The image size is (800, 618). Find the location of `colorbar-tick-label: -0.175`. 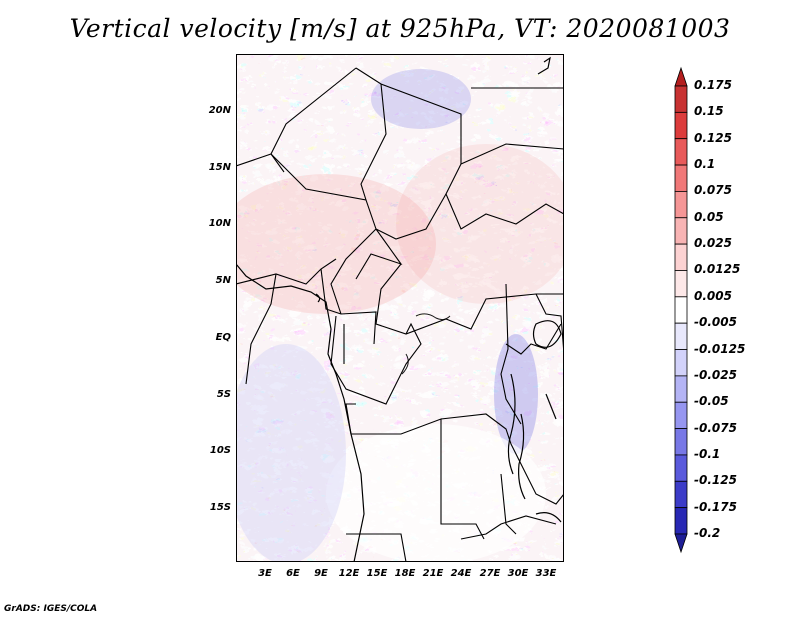

colorbar-tick-label: -0.175 is located at coordinates (715, 506).